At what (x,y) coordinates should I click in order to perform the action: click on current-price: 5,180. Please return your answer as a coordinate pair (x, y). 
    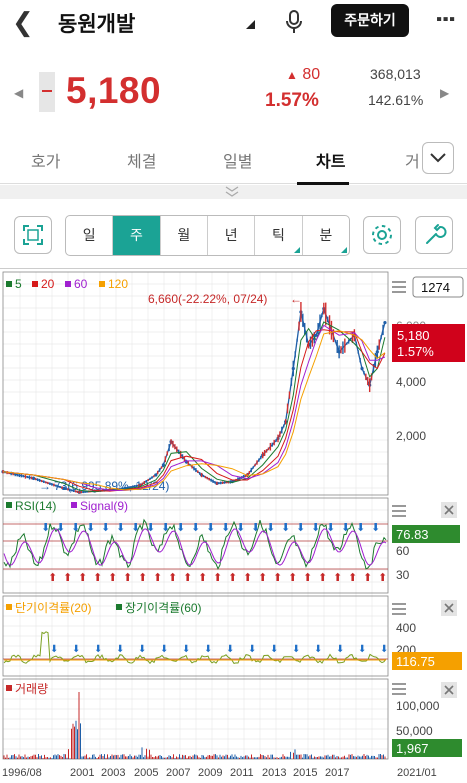
    Looking at the image, I should click on (114, 90).